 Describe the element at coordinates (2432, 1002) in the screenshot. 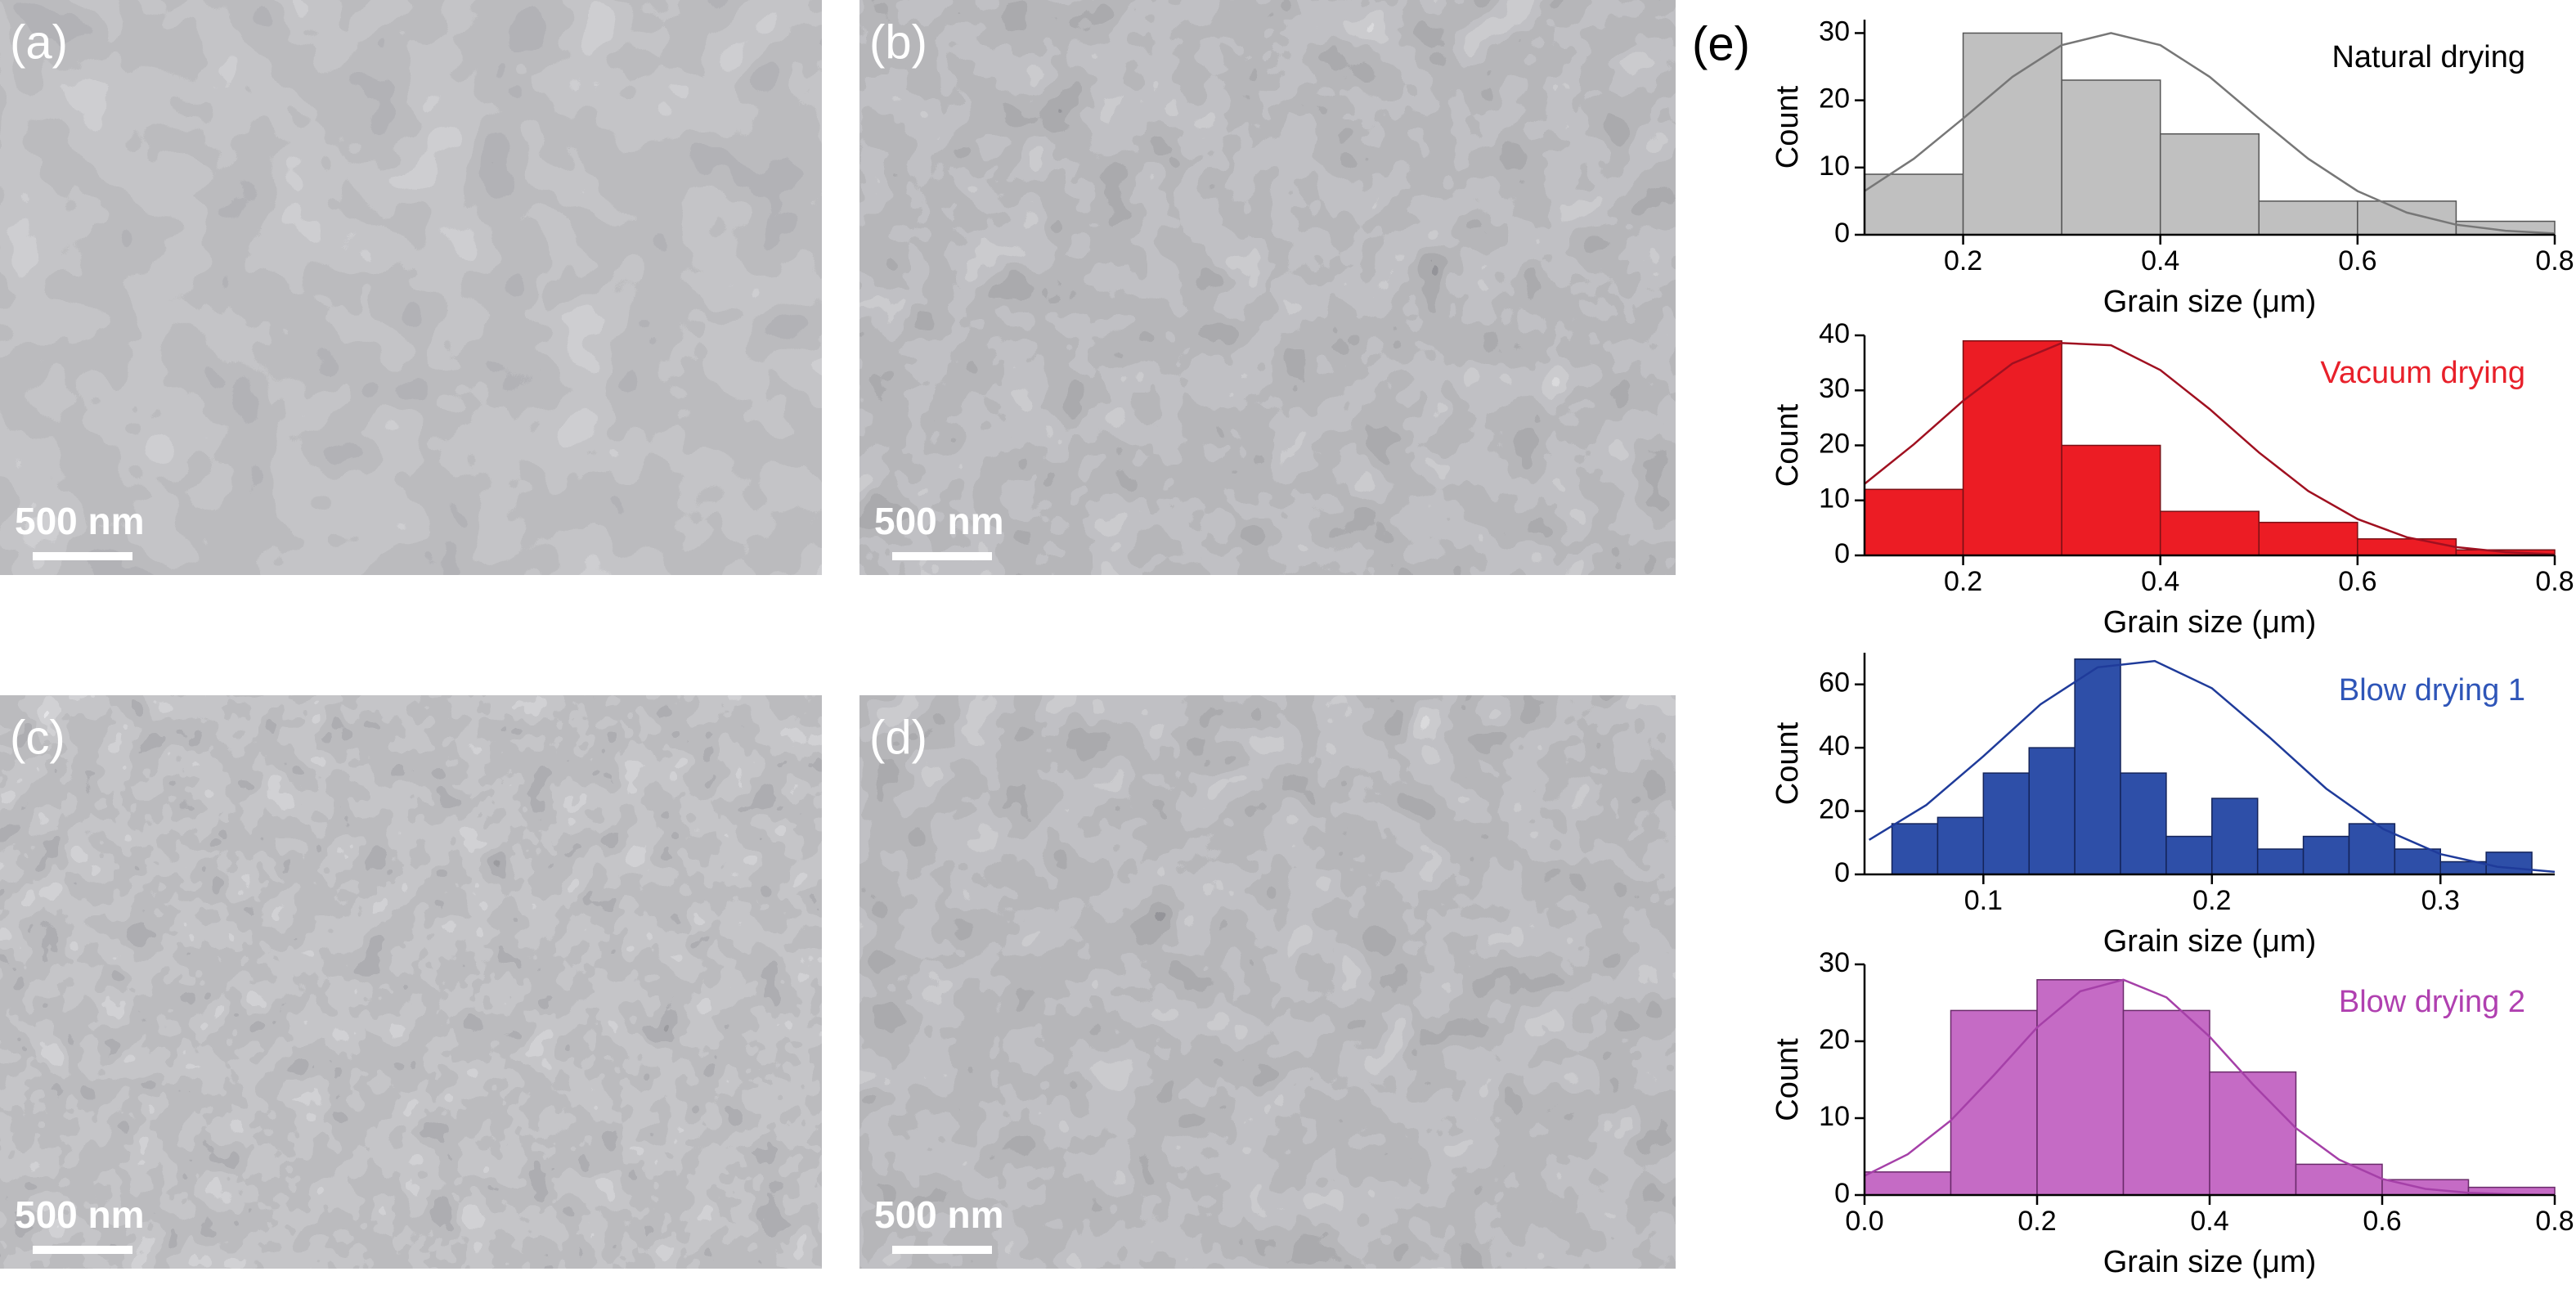

I see `chart-title: Blow drying 2` at that location.